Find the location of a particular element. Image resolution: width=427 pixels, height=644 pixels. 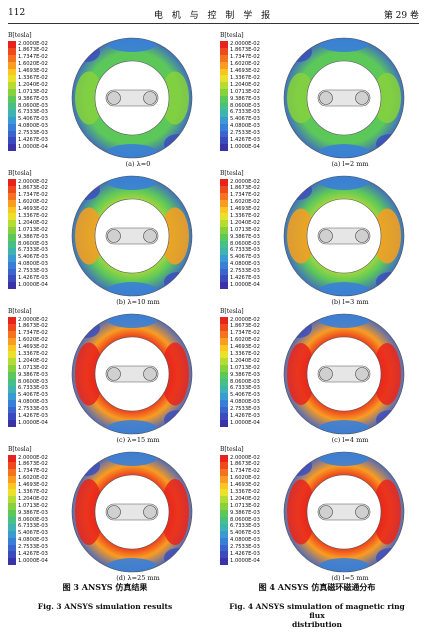

legend-value: 5.4067E-03 is located at coordinates (33, 257).